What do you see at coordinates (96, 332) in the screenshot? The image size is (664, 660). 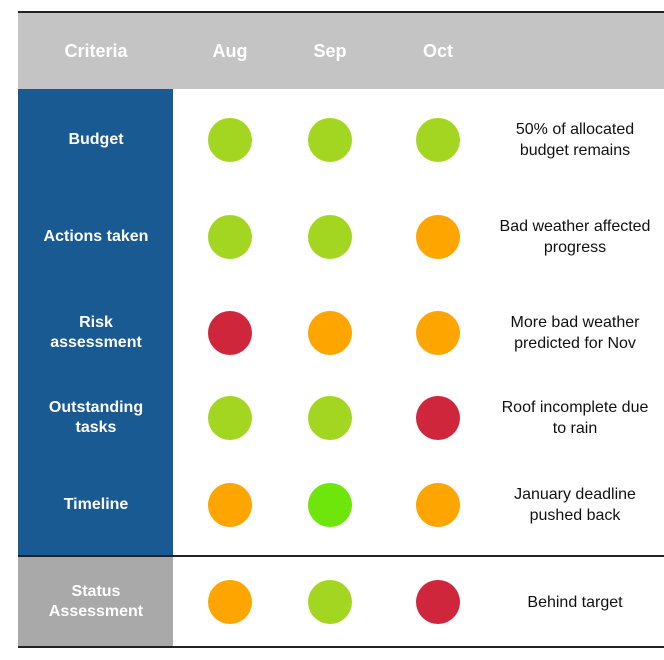 I see `row-label: Risk assessment` at bounding box center [96, 332].